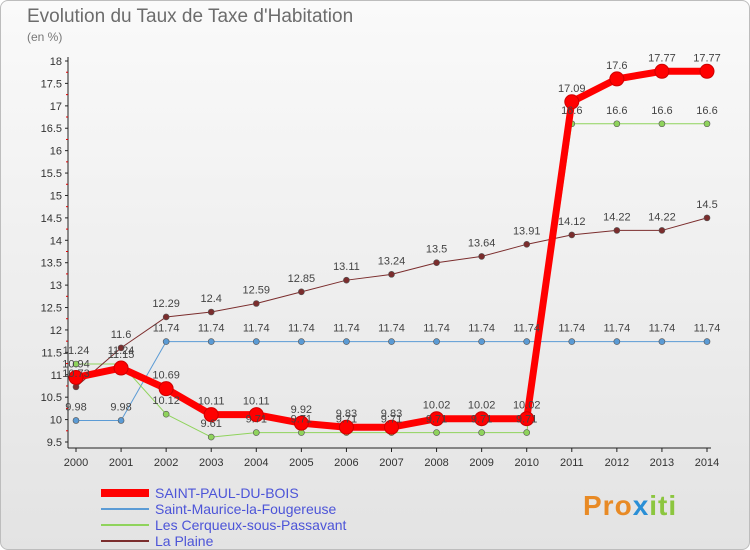 The width and height of the screenshot is (750, 550). What do you see at coordinates (641, 505) in the screenshot?
I see `brand-part: x` at bounding box center [641, 505].